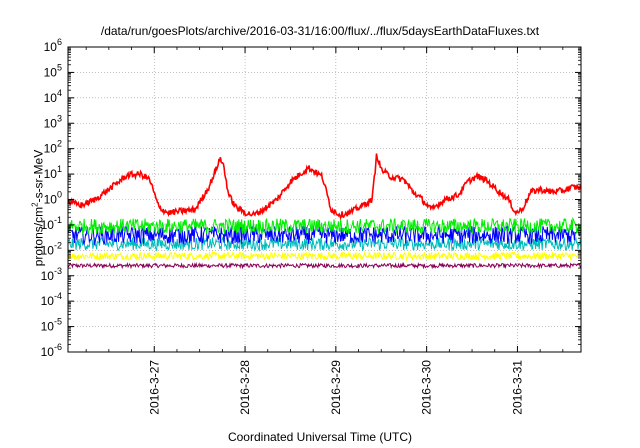 This screenshot has height=448, width=640. I want to click on y-tick-label: 10⁵, so click(53, 70).